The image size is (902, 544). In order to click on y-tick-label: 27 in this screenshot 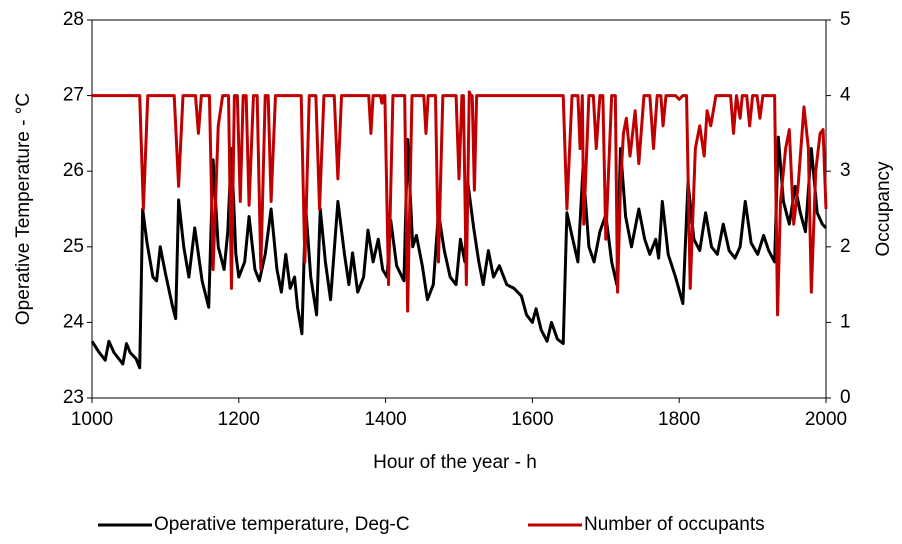, I will do `click(73, 95)`.